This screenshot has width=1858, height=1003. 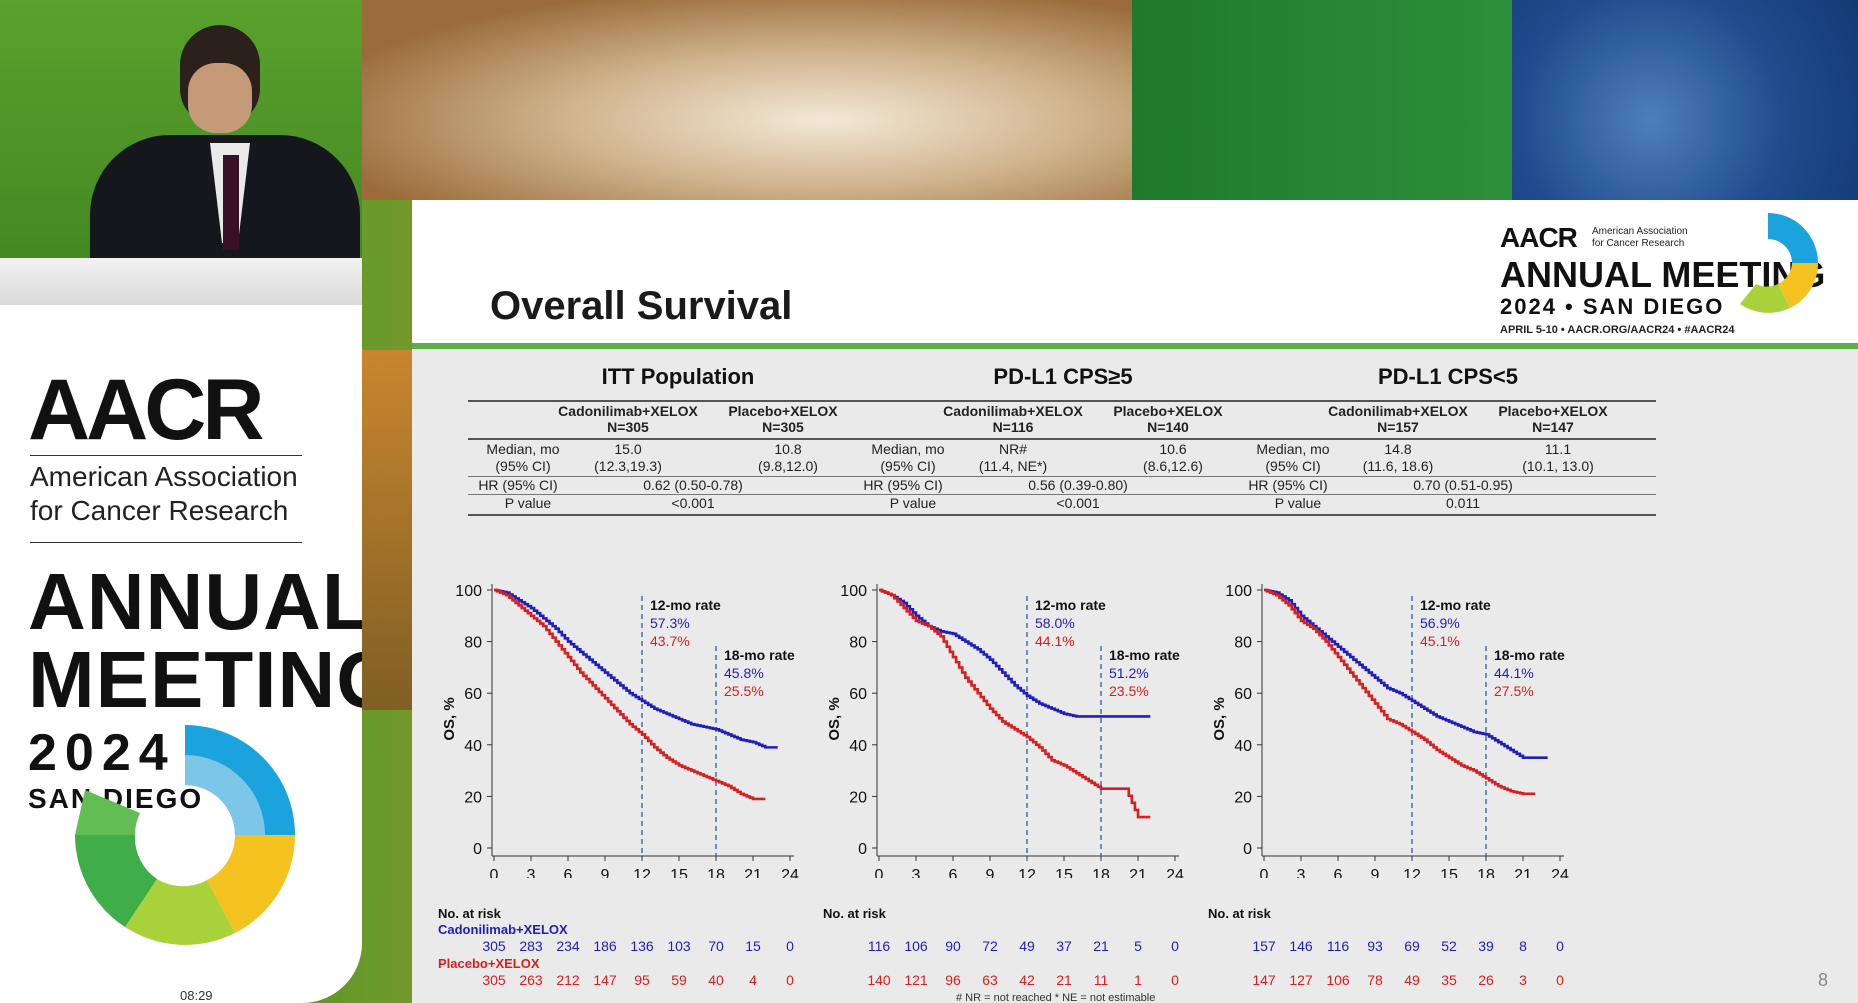 I want to click on risk-count-b: 121, so click(x=916, y=980).